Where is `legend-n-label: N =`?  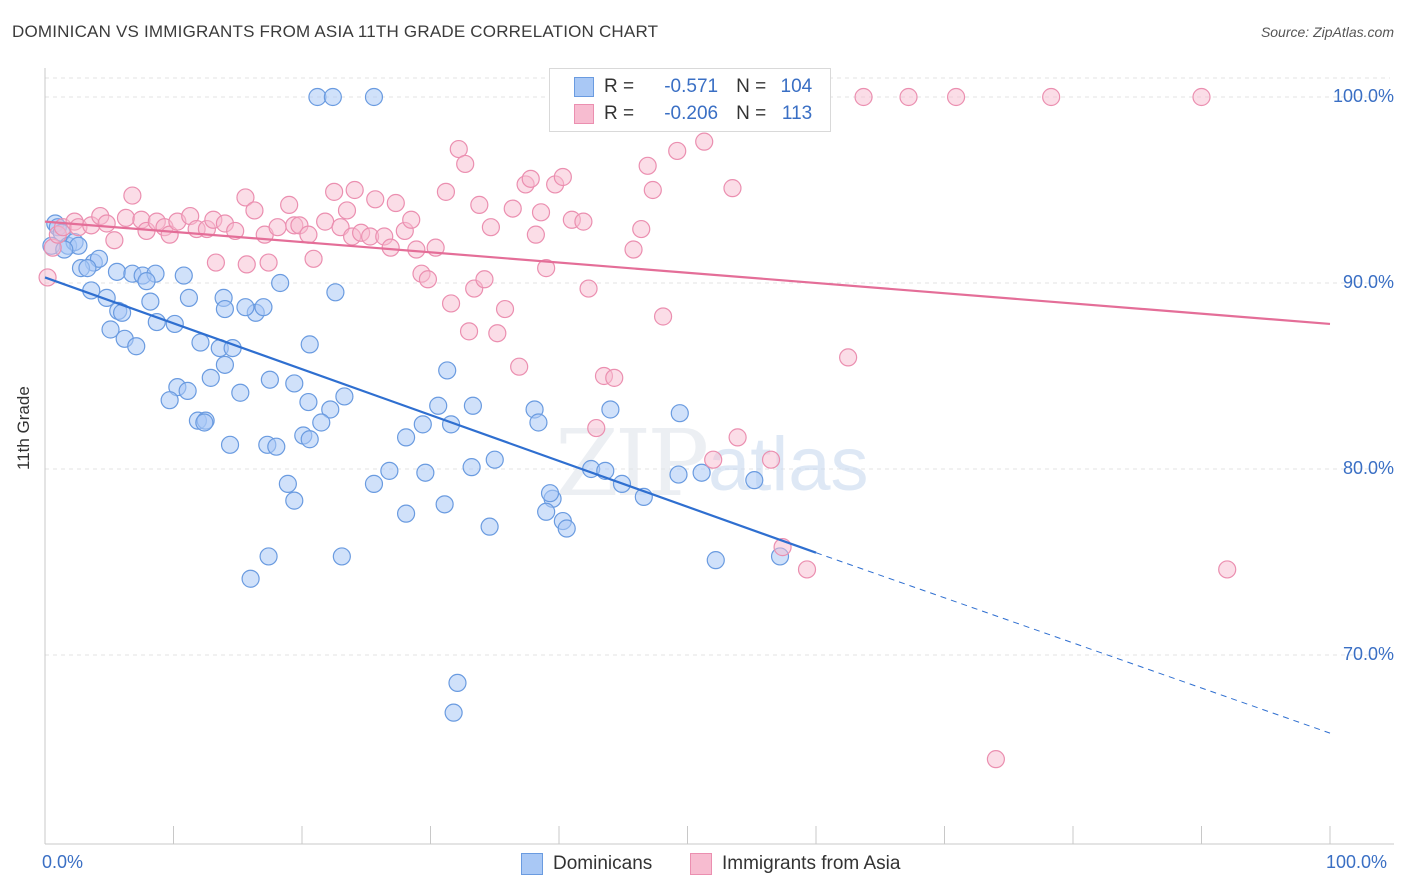
legend-n-label: N = is located at coordinates (751, 113).